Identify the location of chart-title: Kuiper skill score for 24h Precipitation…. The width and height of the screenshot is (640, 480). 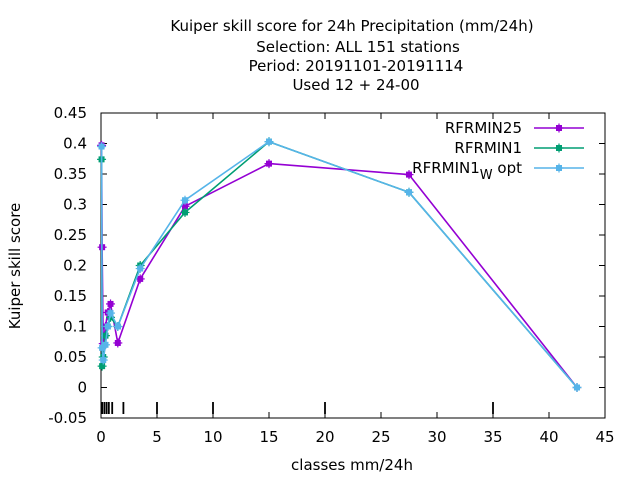
(351, 55).